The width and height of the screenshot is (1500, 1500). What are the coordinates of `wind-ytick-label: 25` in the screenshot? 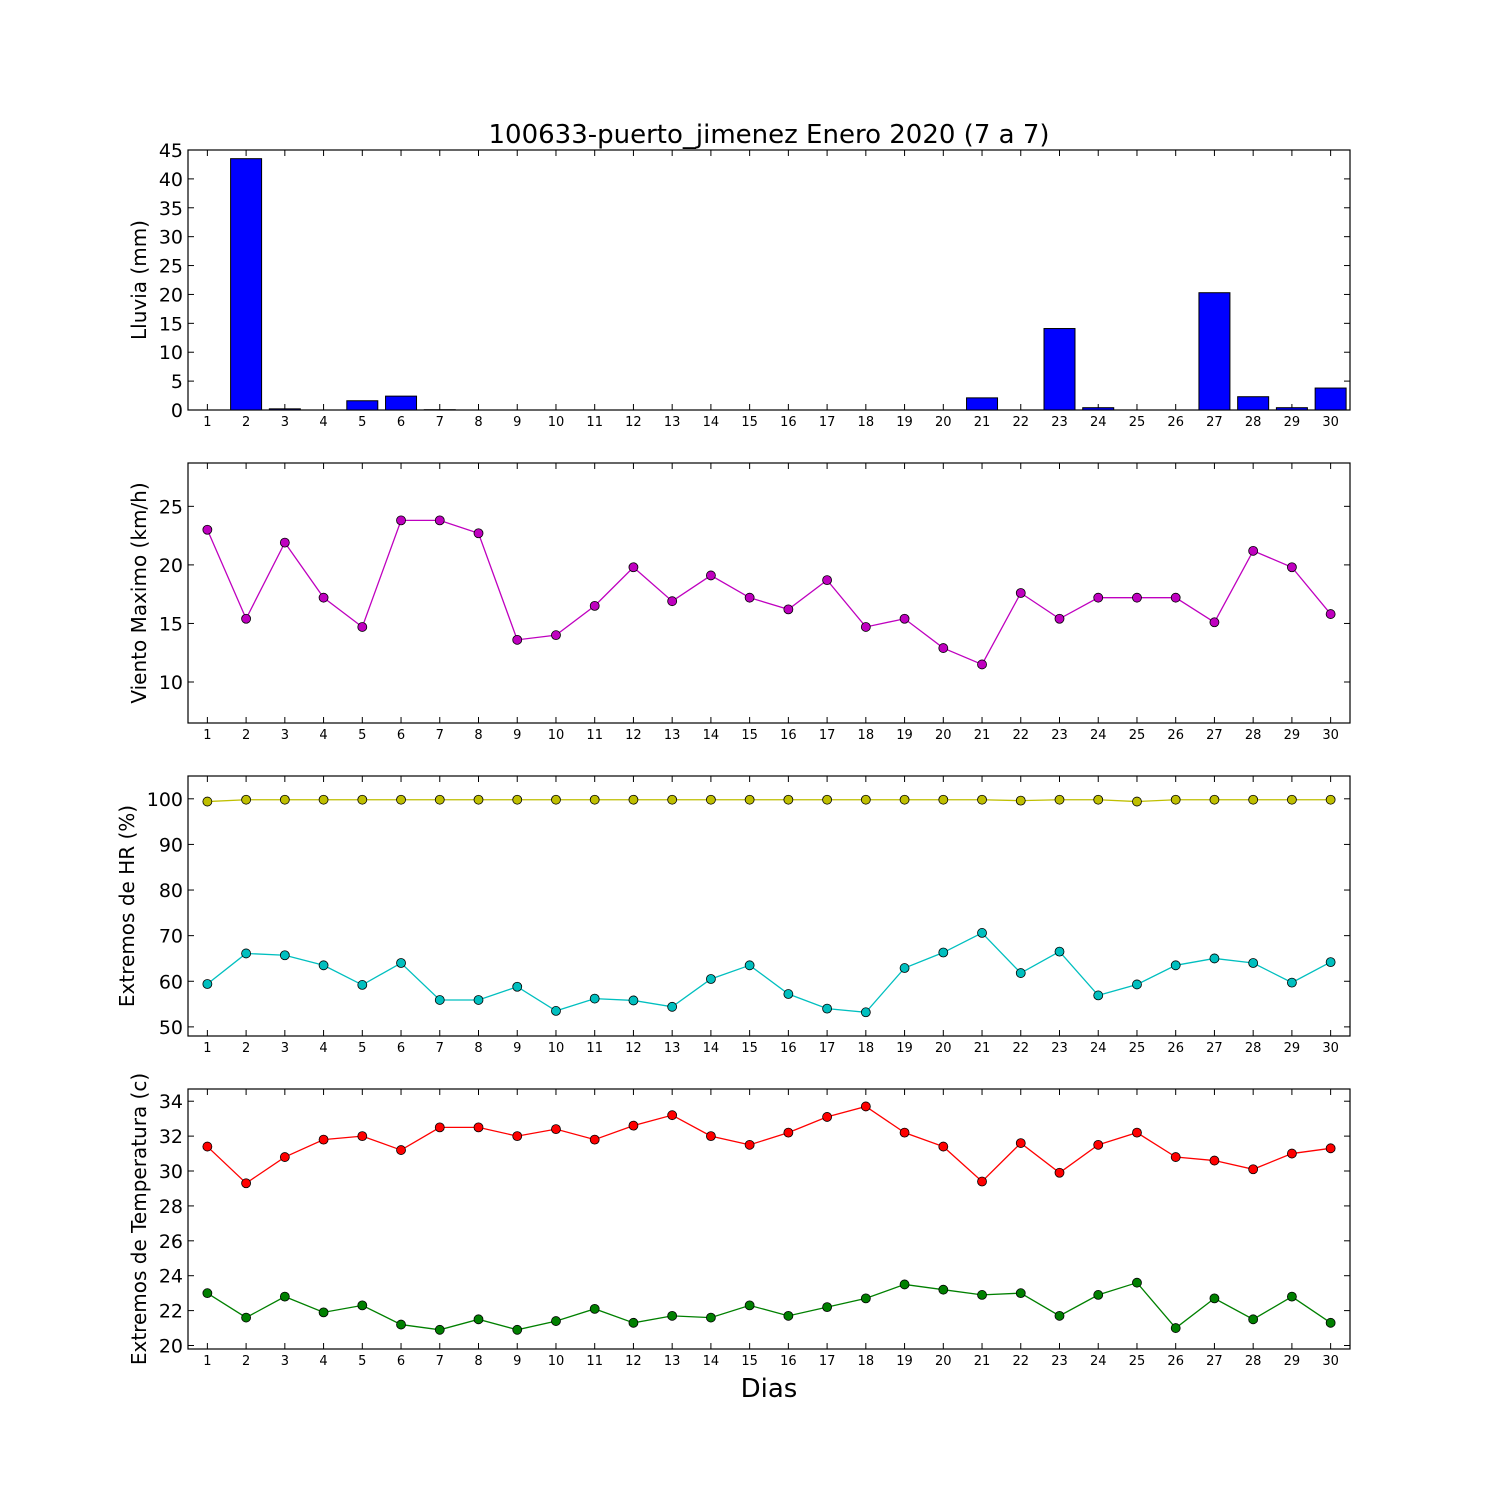 It's located at (171, 507).